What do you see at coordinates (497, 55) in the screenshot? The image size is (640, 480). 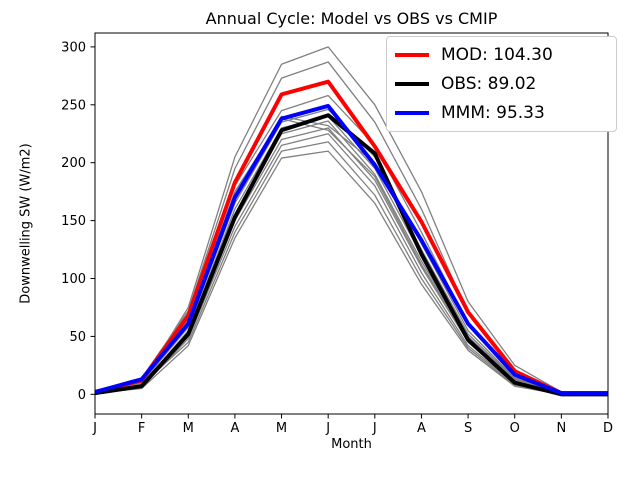 I see `legend-label-mod: MOD: 104.30` at bounding box center [497, 55].